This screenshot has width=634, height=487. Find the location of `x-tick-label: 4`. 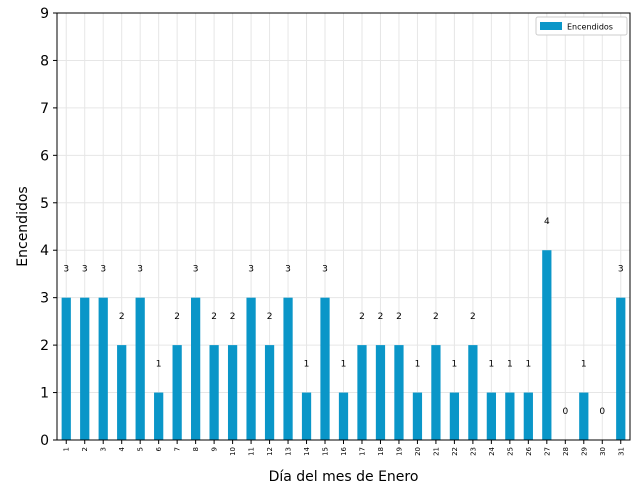

x-tick-label: 4 is located at coordinates (122, 448).